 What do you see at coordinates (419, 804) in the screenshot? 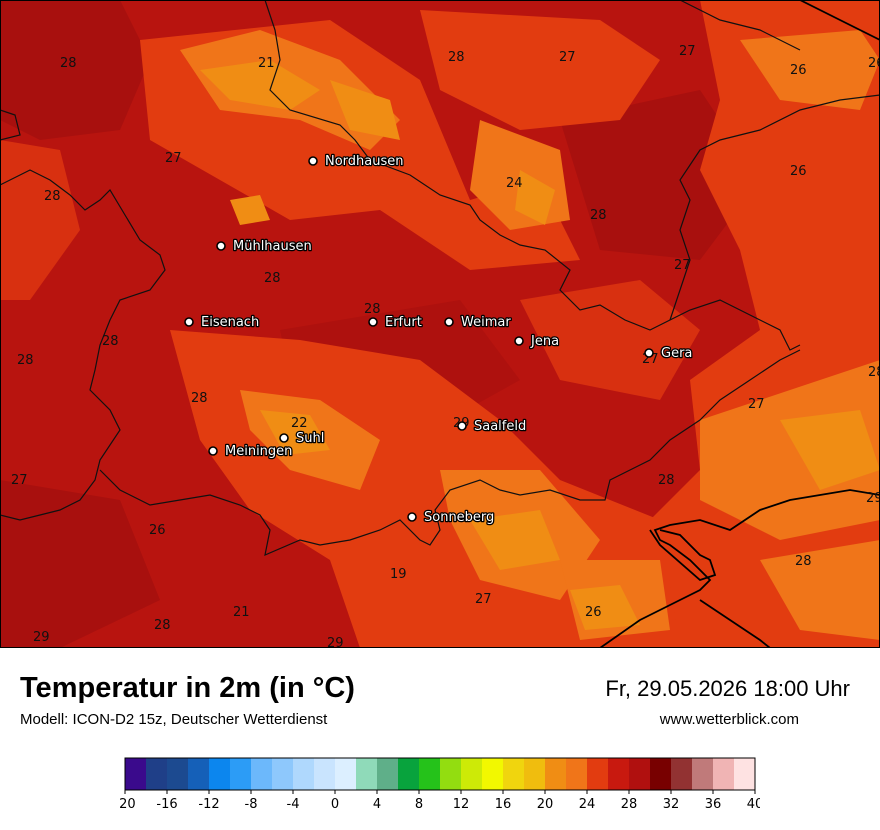
I see `legend-tick-label: 8` at bounding box center [419, 804].